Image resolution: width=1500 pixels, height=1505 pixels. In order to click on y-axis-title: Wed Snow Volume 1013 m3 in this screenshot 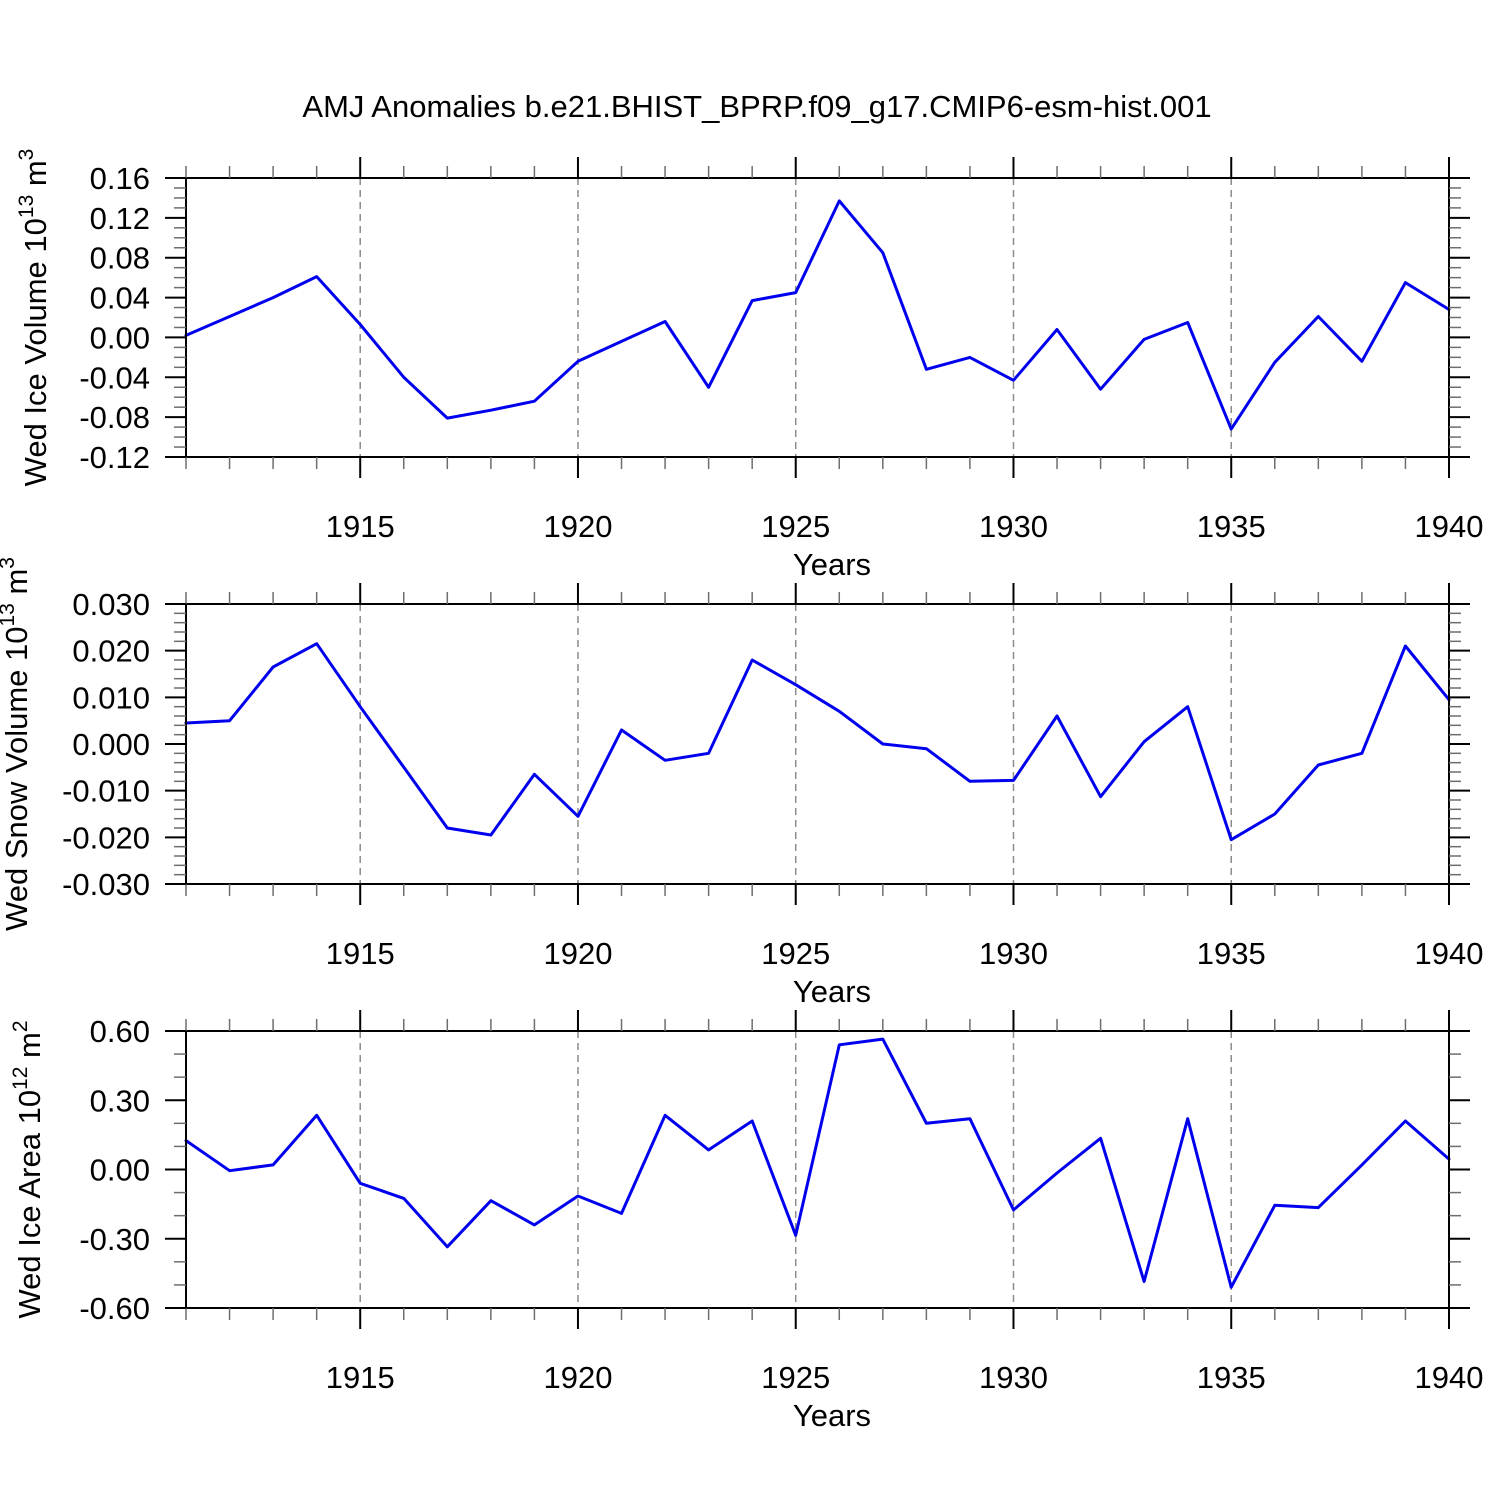, I will do `click(17, 744)`.